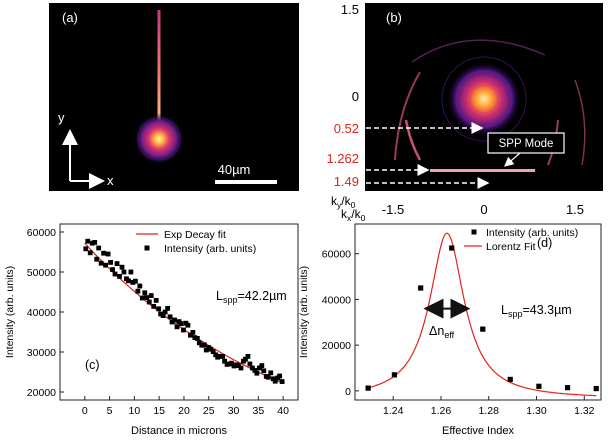 The width and height of the screenshot is (608, 447). What do you see at coordinates (478, 431) in the screenshot?
I see `x-axis-title: Effective Index` at bounding box center [478, 431].